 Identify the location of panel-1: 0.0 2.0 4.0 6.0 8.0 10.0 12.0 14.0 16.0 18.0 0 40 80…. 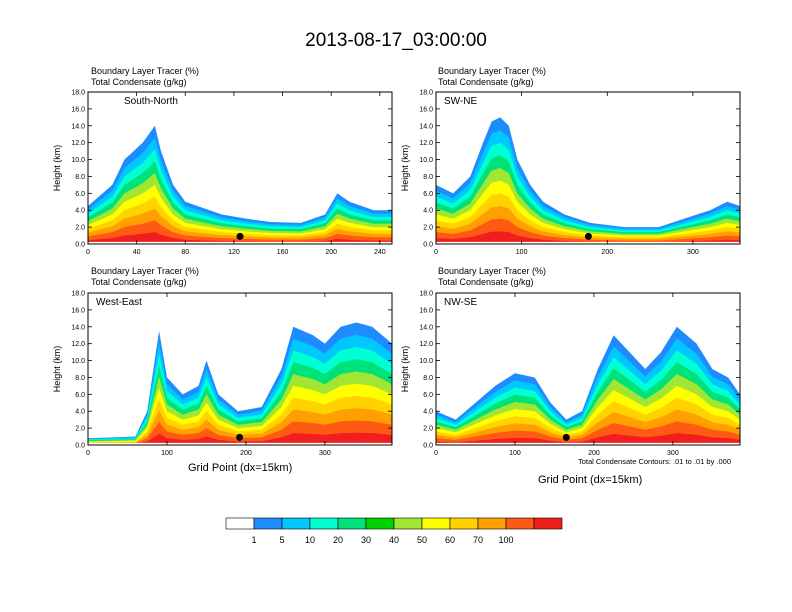
(222, 173).